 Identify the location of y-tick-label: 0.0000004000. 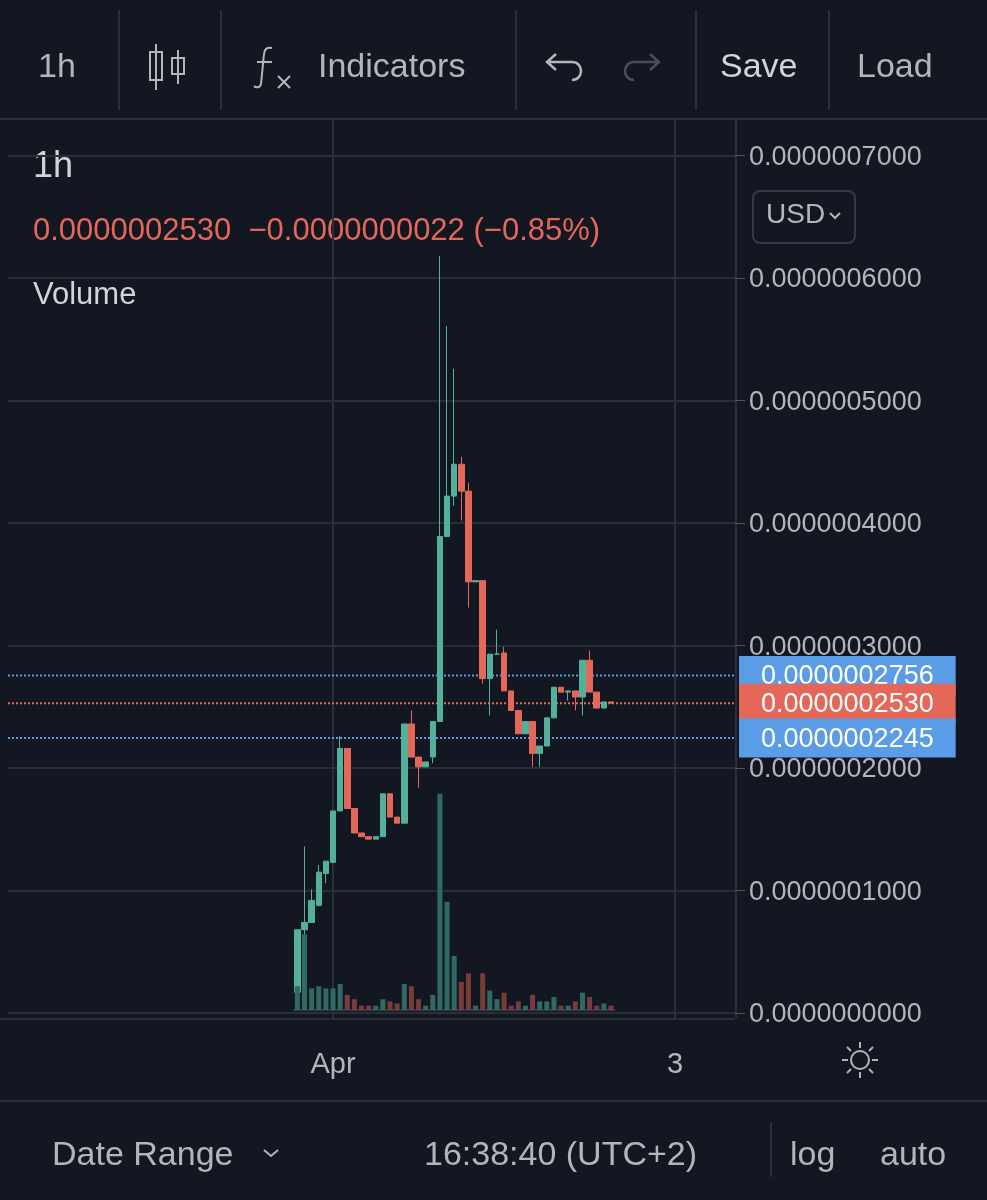
(835, 523).